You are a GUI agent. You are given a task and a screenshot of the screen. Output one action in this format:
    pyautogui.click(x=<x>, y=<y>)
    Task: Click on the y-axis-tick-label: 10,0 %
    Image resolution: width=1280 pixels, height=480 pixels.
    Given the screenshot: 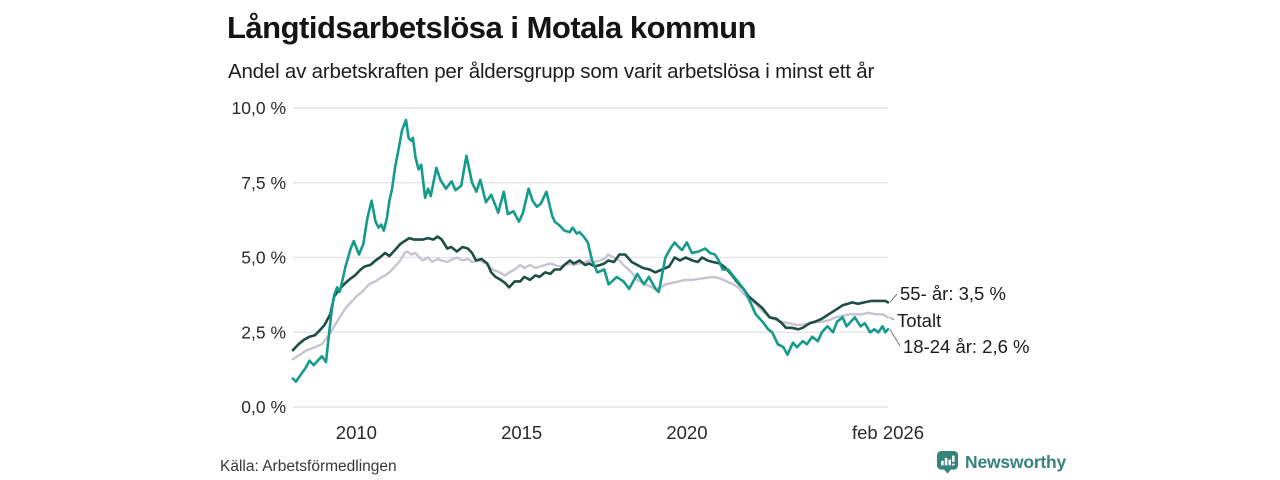 What is the action you would take?
    pyautogui.click(x=259, y=108)
    